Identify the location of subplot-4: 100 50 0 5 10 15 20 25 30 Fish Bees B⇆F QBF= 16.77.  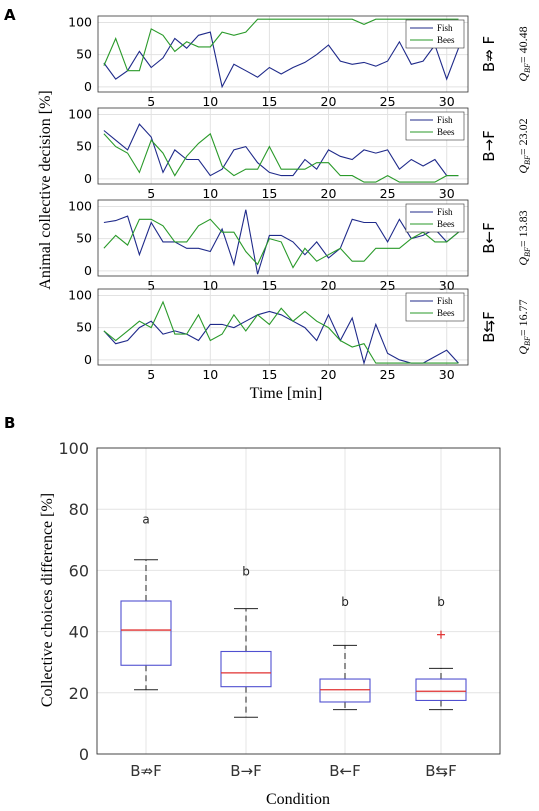
(300, 334).